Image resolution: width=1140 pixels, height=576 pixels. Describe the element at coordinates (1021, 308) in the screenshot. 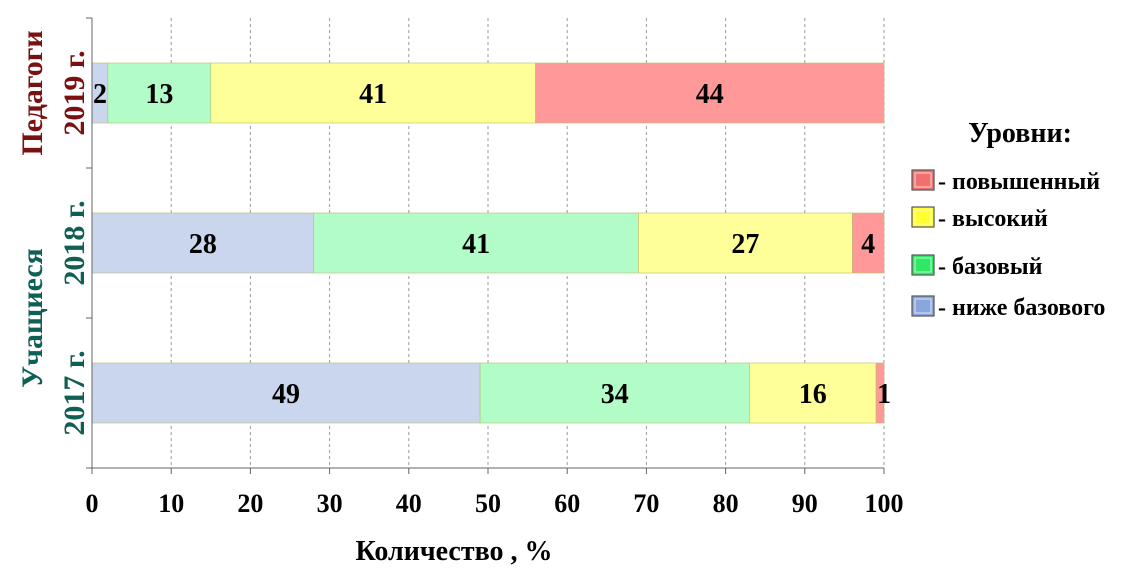

I see `legend-entry-label: - ниже базового` at that location.